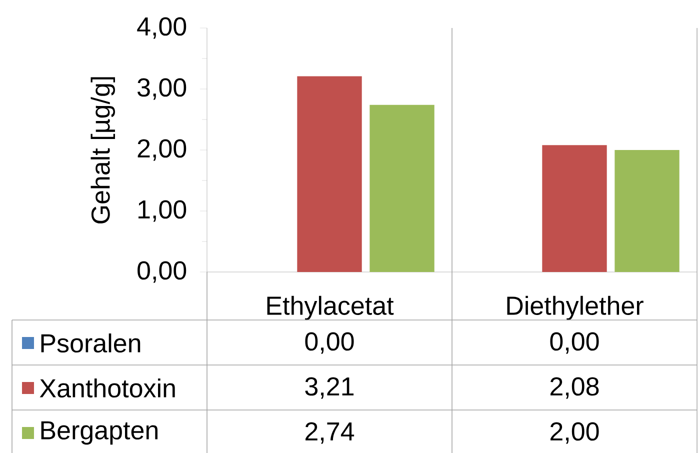 Image resolution: width=699 pixels, height=453 pixels. What do you see at coordinates (162, 150) in the screenshot?
I see `y-tick-label: 2,00` at bounding box center [162, 150].